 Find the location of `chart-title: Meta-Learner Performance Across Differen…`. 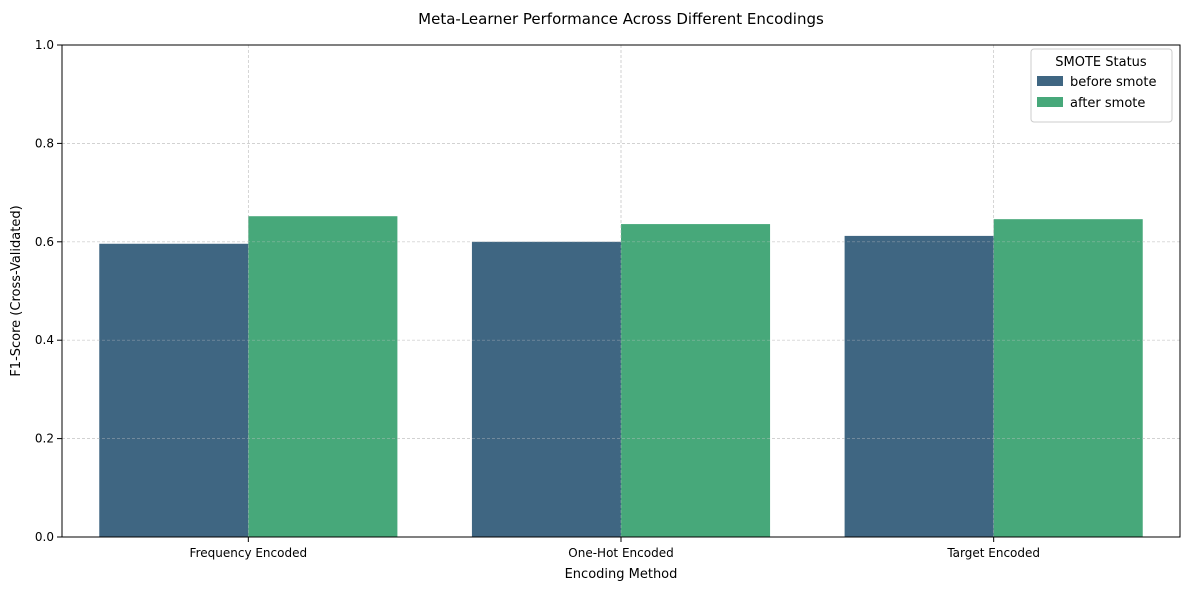

chart-title: Meta-Learner Performance Across Differen… is located at coordinates (621, 19).